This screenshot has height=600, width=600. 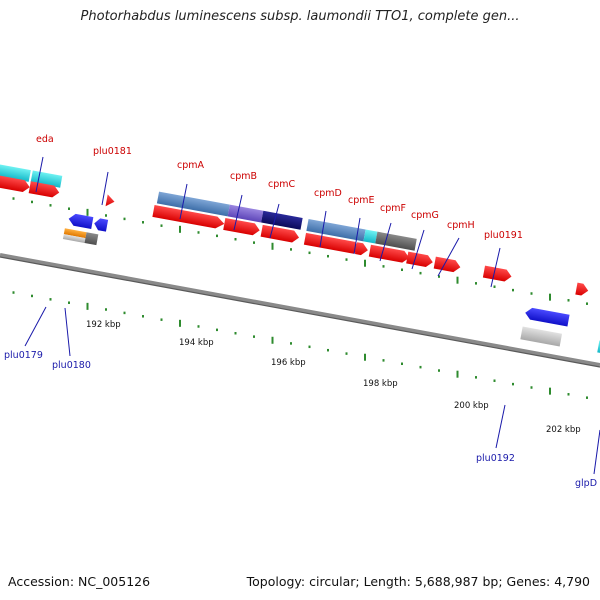 I want to click on gene-label-cpmH: cpmH, so click(x=461, y=225).